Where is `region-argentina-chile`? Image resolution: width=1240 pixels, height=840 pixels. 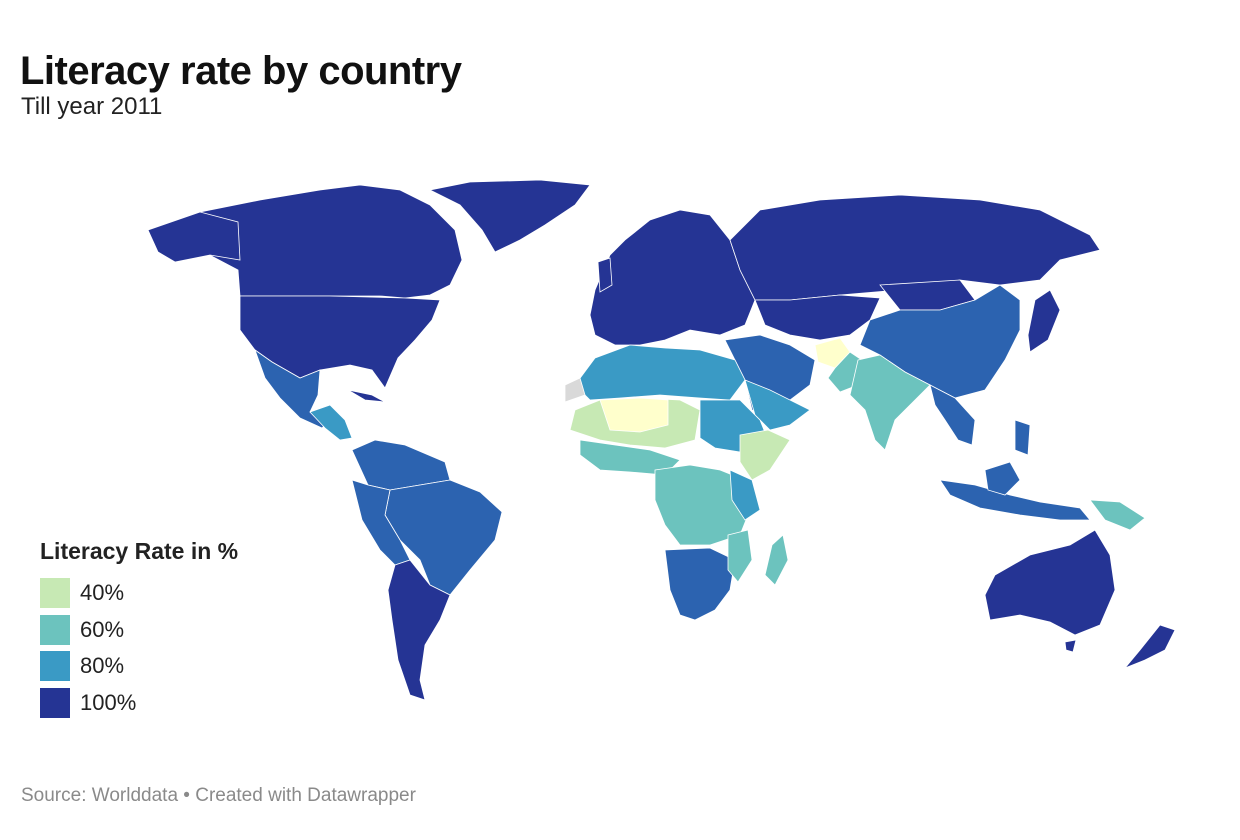 region-argentina-chile is located at coordinates (419, 630).